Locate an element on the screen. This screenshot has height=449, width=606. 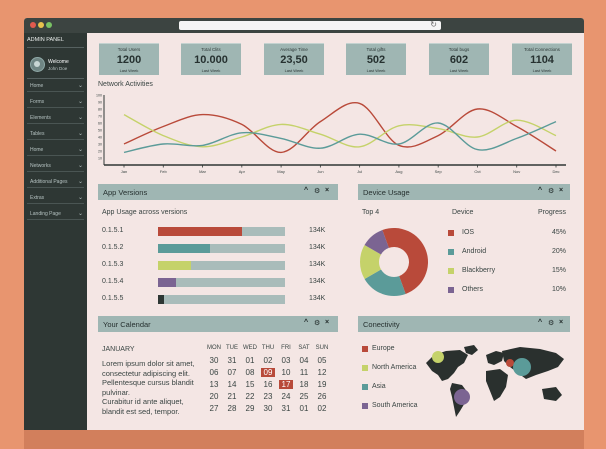
y-tick-label: 70 is located at coordinates (100, 117).